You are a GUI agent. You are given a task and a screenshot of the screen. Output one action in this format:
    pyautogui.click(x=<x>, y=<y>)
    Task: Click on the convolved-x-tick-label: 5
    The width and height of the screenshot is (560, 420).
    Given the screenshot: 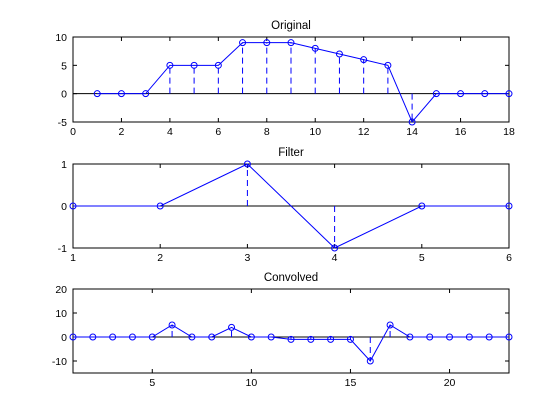 What is the action you would take?
    pyautogui.click(x=152, y=383)
    